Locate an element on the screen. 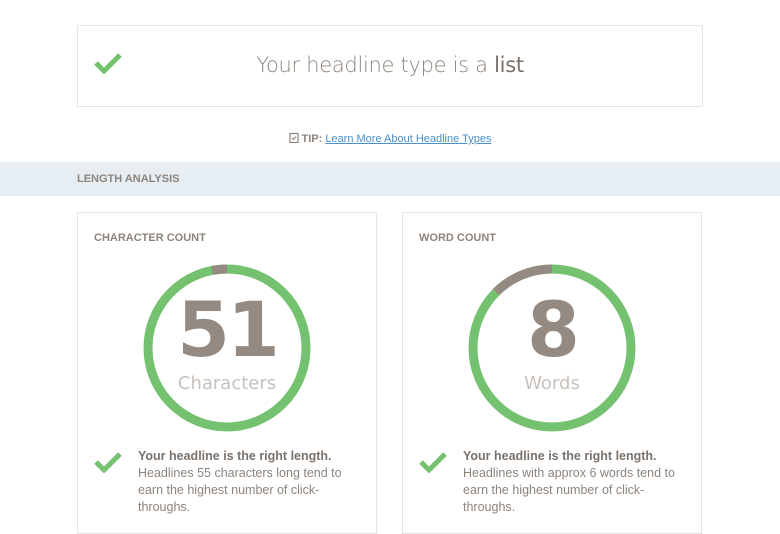 The image size is (780, 534). headline-types-link: Learn More About Headline Types is located at coordinates (408, 139).